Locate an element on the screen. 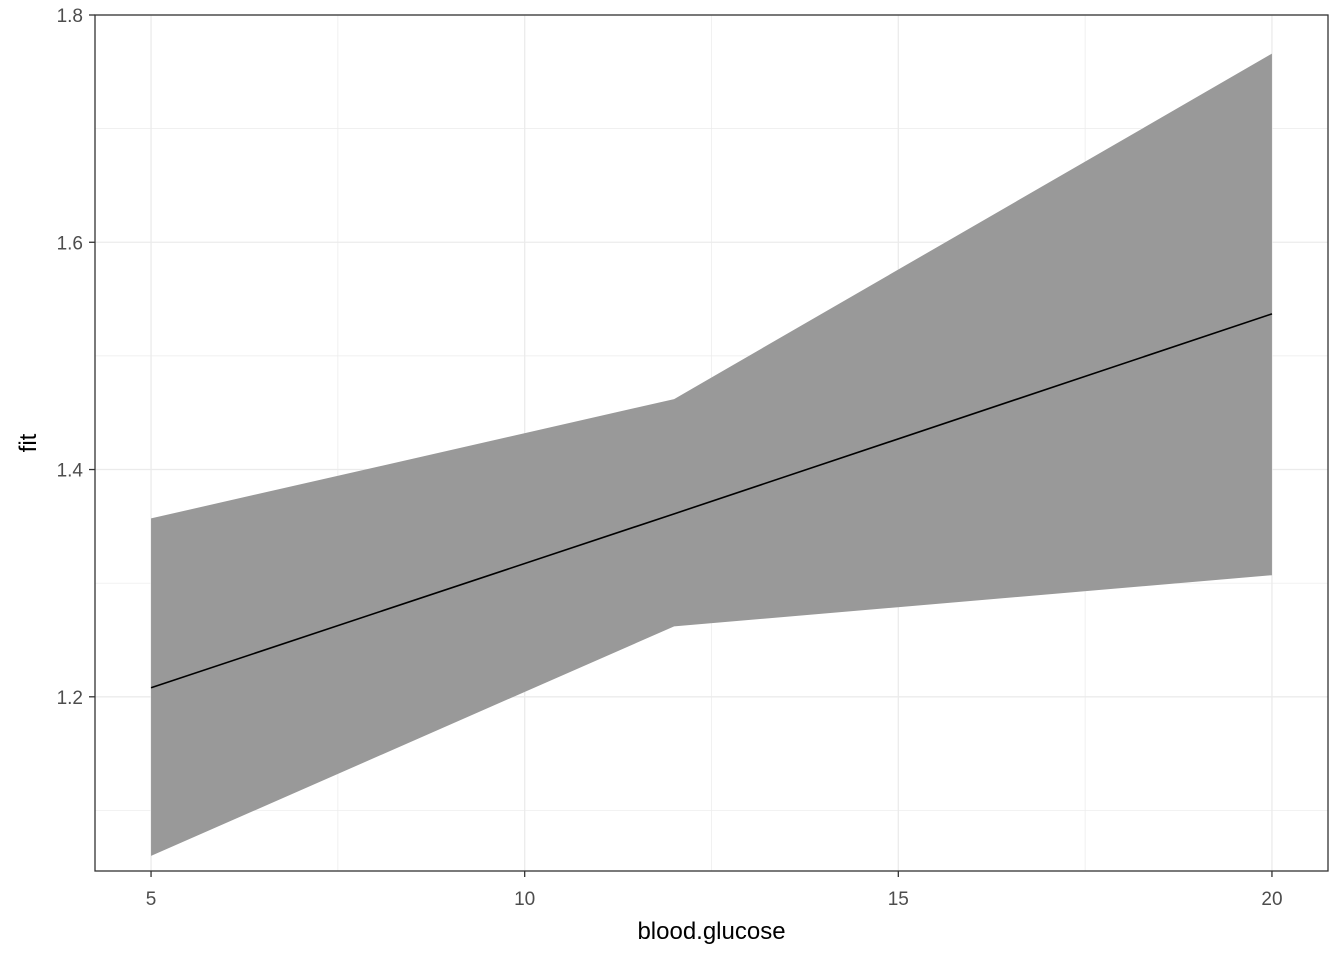  x-tick-label: 5 is located at coordinates (151, 899).